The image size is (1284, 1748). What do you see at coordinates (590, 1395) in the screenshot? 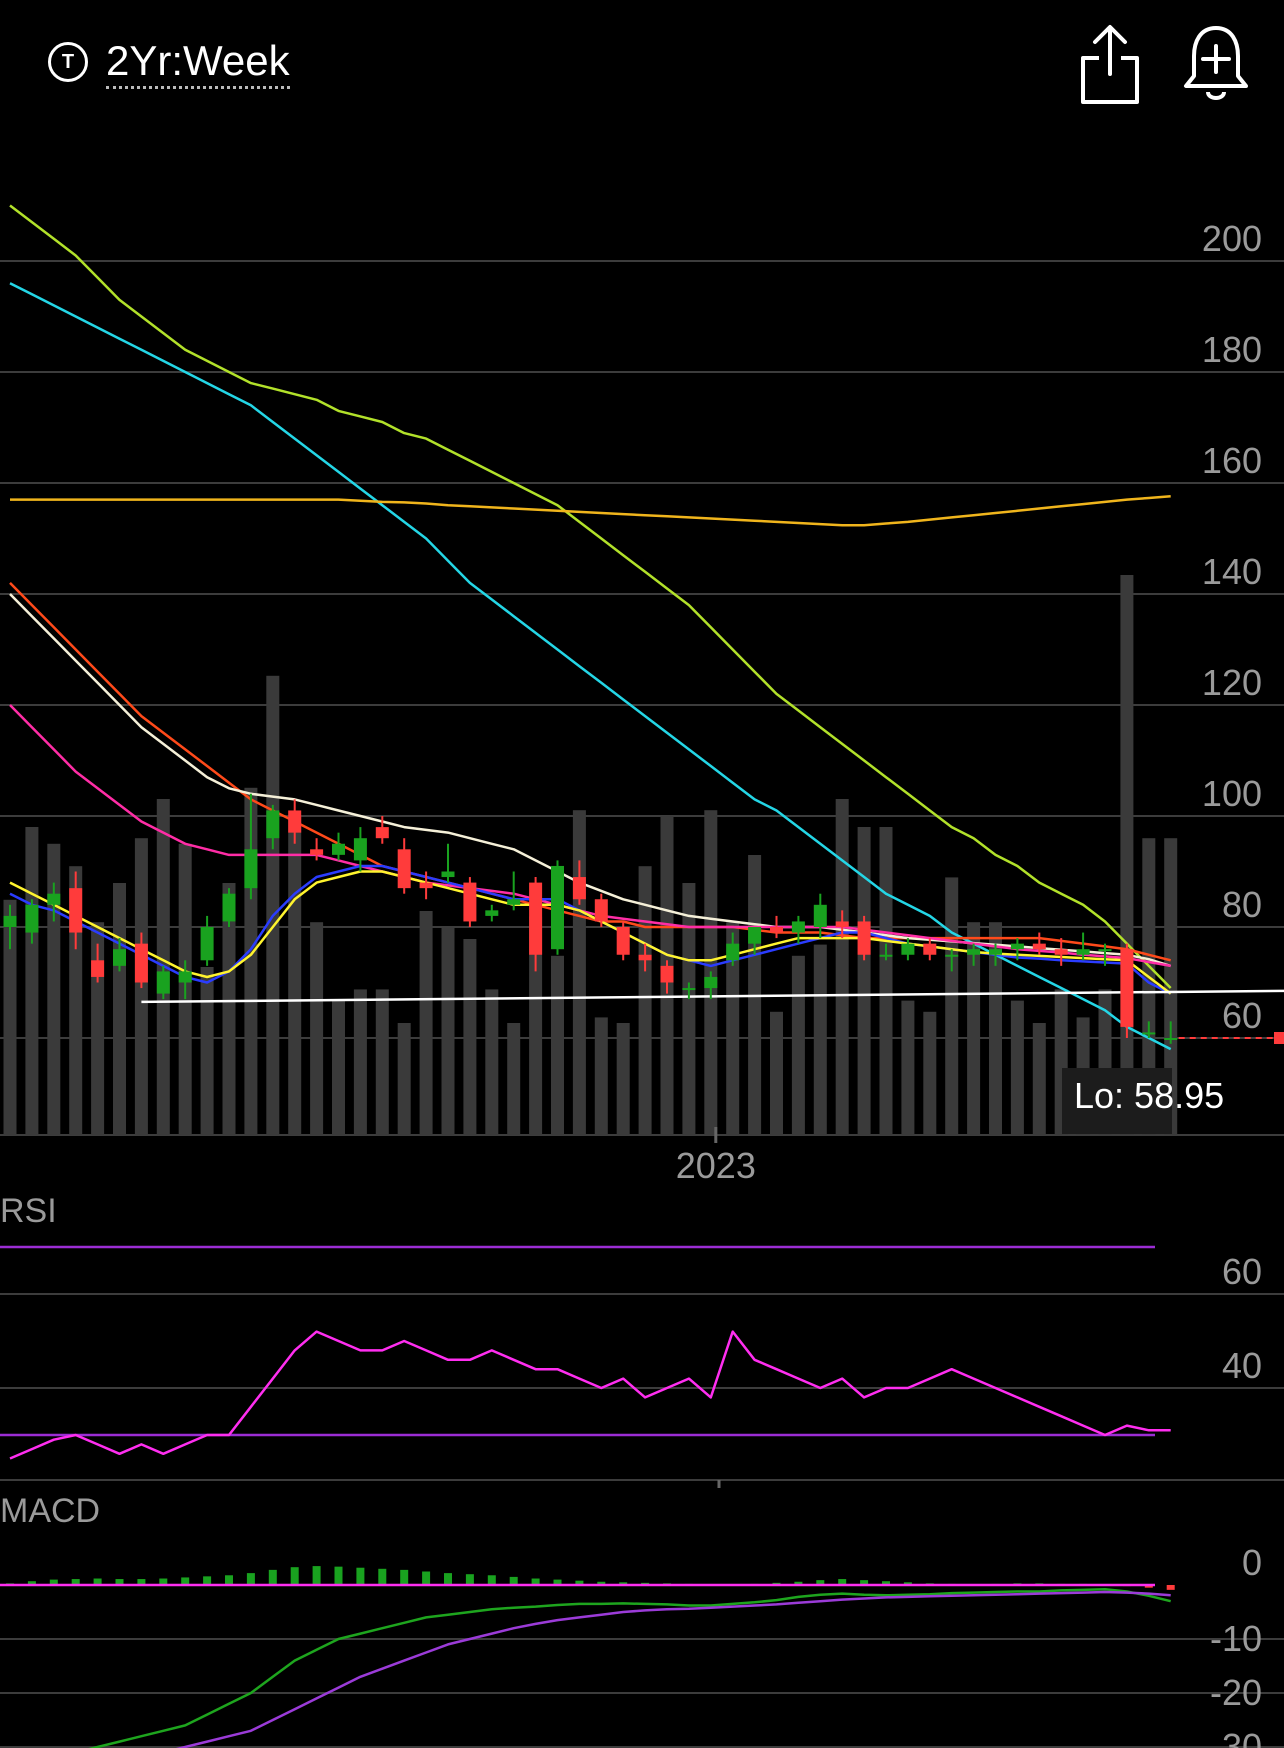
I see `rsi-line` at bounding box center [590, 1395].